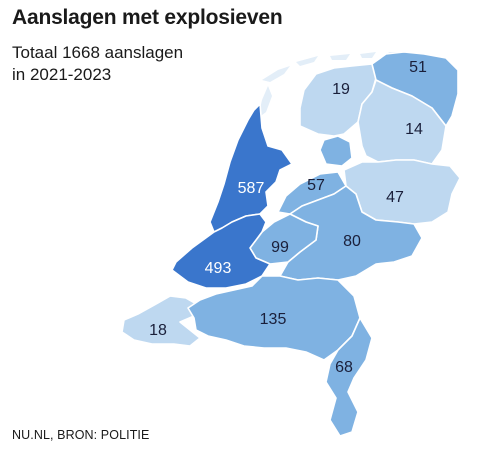 This screenshot has height=466, width=491. What do you see at coordinates (273, 319) in the screenshot?
I see `label-noord-brabant: 135` at bounding box center [273, 319].